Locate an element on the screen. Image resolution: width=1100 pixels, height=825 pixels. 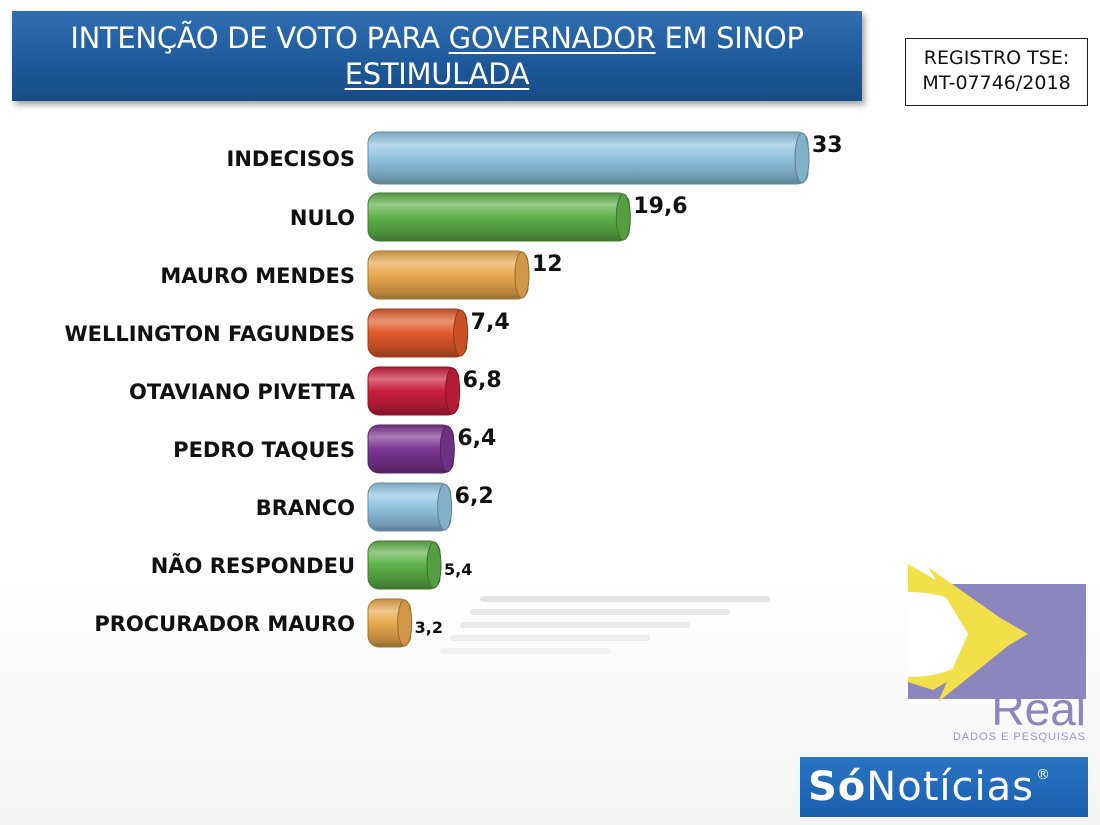
value-label: 19,6 is located at coordinates (660, 206).